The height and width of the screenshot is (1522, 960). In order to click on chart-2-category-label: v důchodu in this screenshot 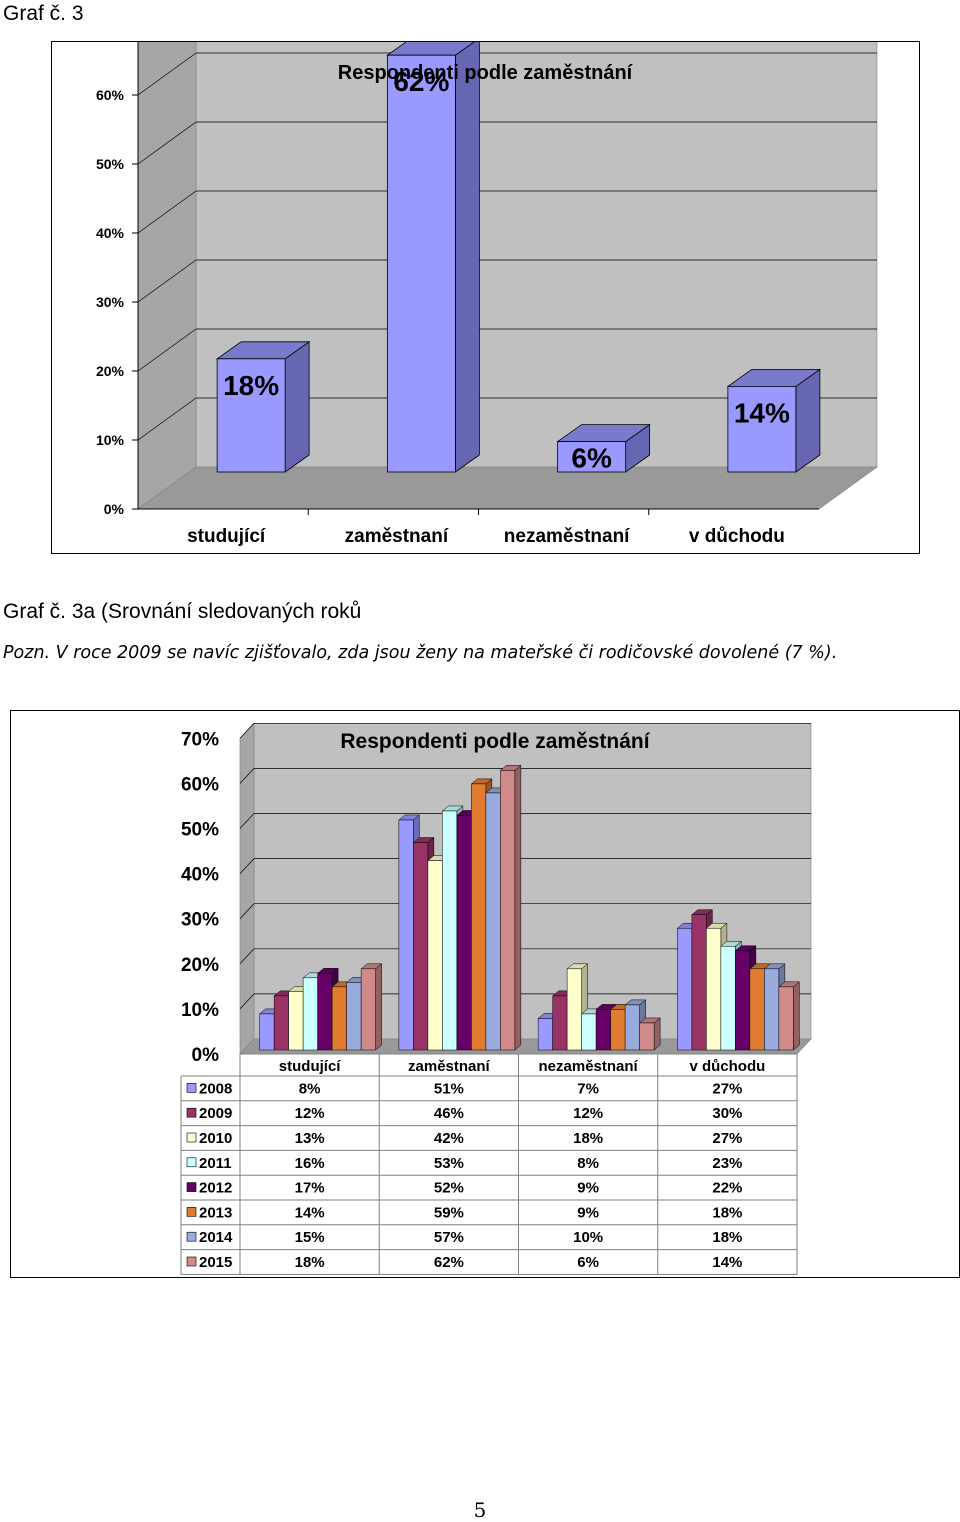, I will do `click(727, 1066)`.